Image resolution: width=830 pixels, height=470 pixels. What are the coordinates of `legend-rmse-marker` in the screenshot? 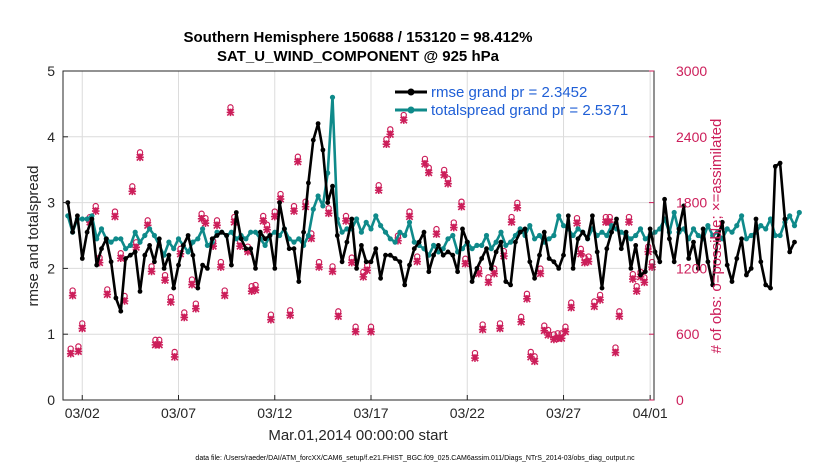 It's located at (411, 92).